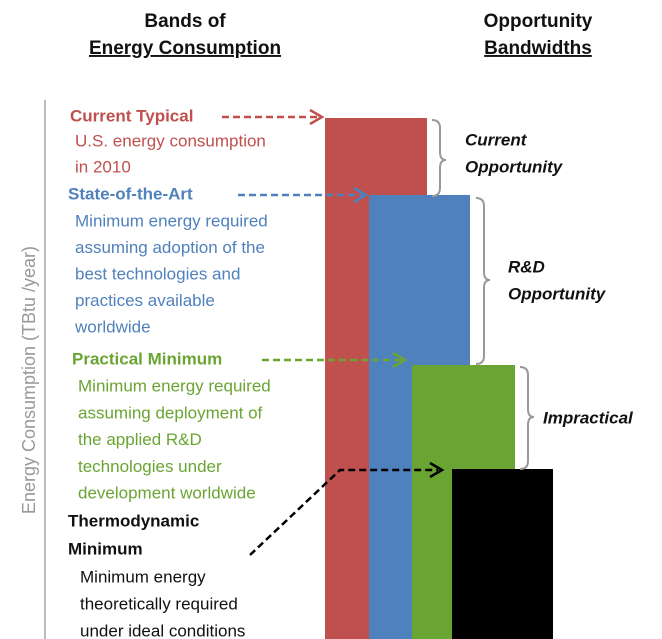 This screenshot has height=639, width=662. I want to click on band-description: assuming deployment of, so click(170, 412).